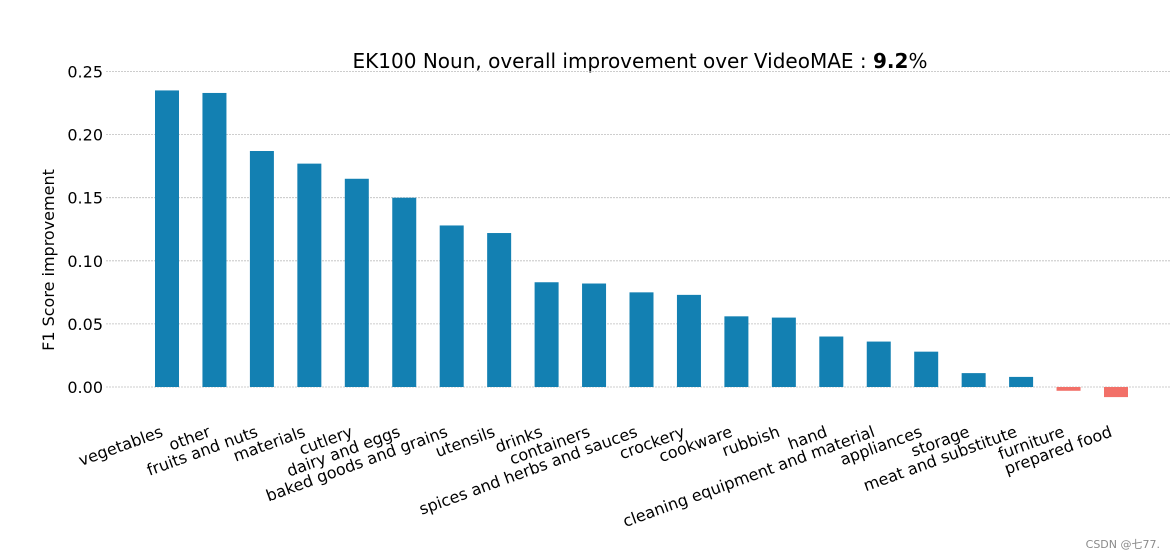 This screenshot has height=558, width=1172. Describe the element at coordinates (917, 61) in the screenshot. I see `chart-title-suffix: %` at that location.